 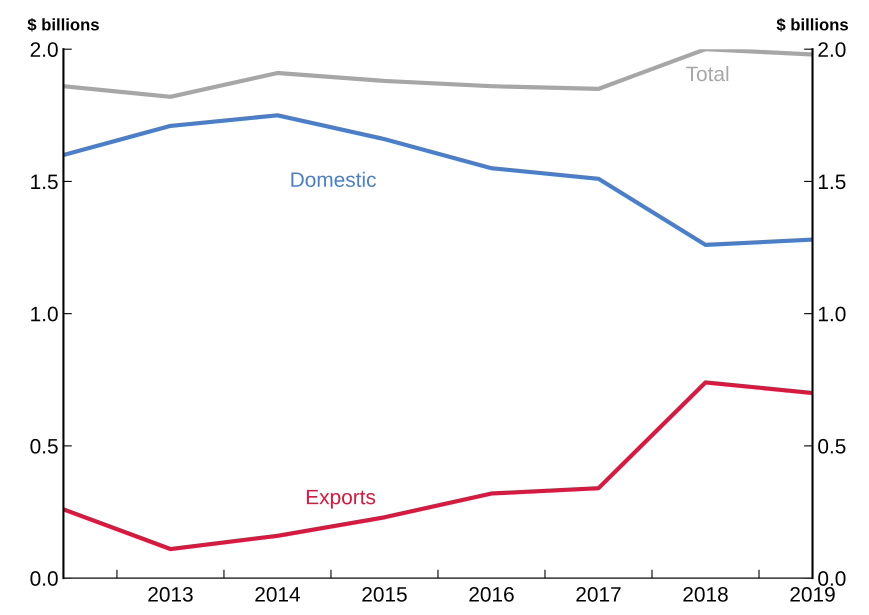 What do you see at coordinates (341, 499) in the screenshot?
I see `series-label: Exports` at bounding box center [341, 499].